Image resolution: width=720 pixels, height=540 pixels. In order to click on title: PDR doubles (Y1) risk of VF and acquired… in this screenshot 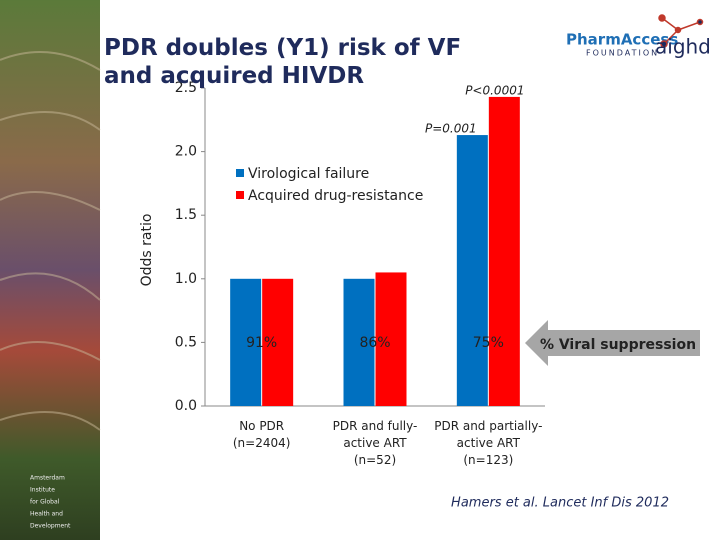, I will do `click(283, 62)`.